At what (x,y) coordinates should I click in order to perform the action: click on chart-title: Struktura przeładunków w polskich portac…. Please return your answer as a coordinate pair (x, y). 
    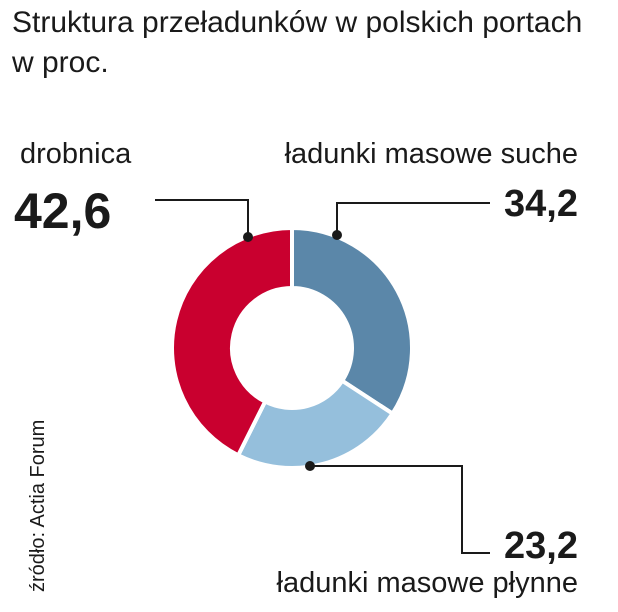
    Looking at the image, I should click on (297, 22).